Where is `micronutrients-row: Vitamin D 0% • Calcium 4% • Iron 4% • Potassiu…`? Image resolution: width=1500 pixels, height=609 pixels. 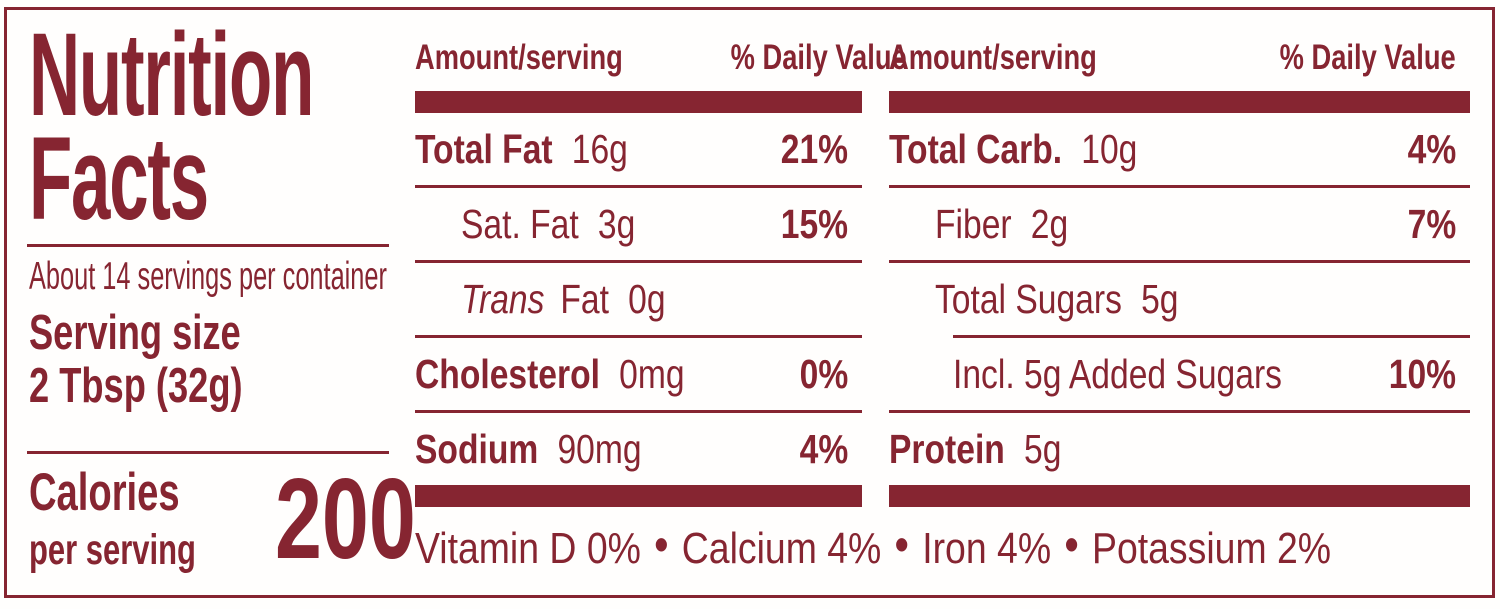
micronutrients-row: Vitamin D 0% • Calcium 4% • Iron 4% • Potassiu… is located at coordinates (942, 547).